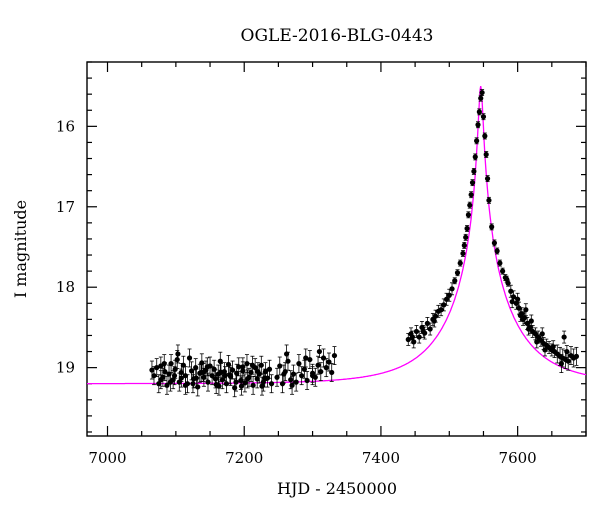 This screenshot has width=600, height=512. I want to click on x-axis-label: HJD - 2450000, so click(337, 488).